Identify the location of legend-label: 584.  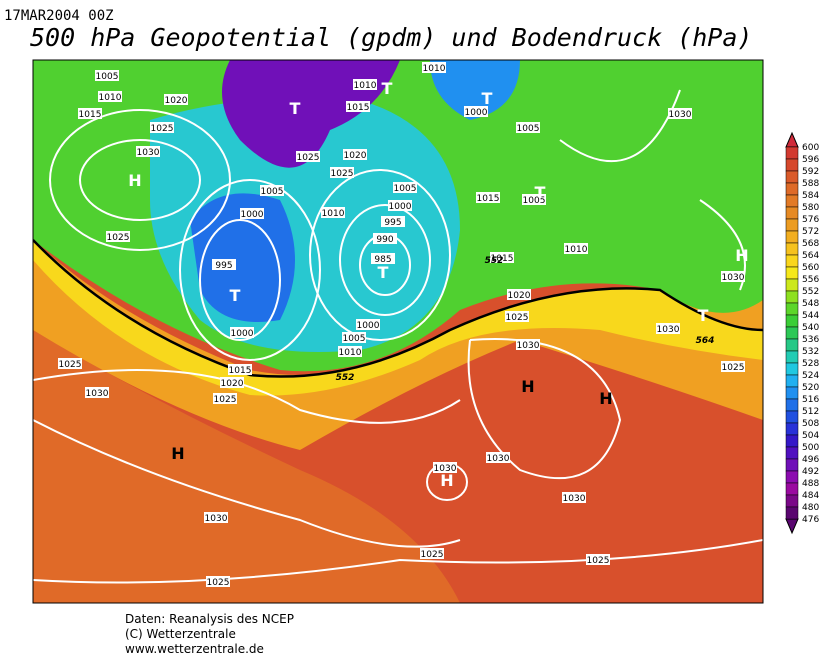
(810, 196).